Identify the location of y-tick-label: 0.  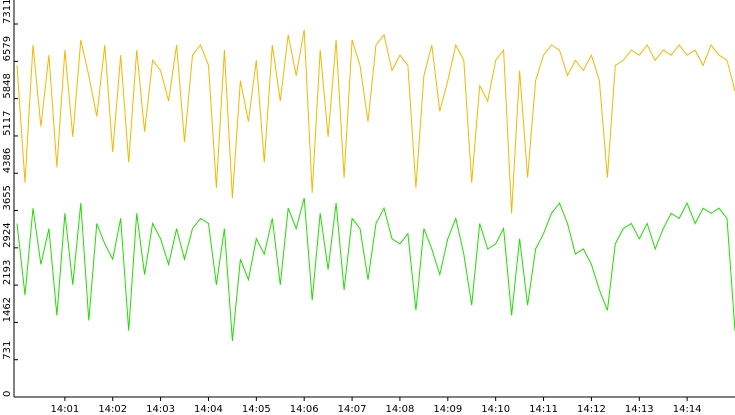
(7, 394).